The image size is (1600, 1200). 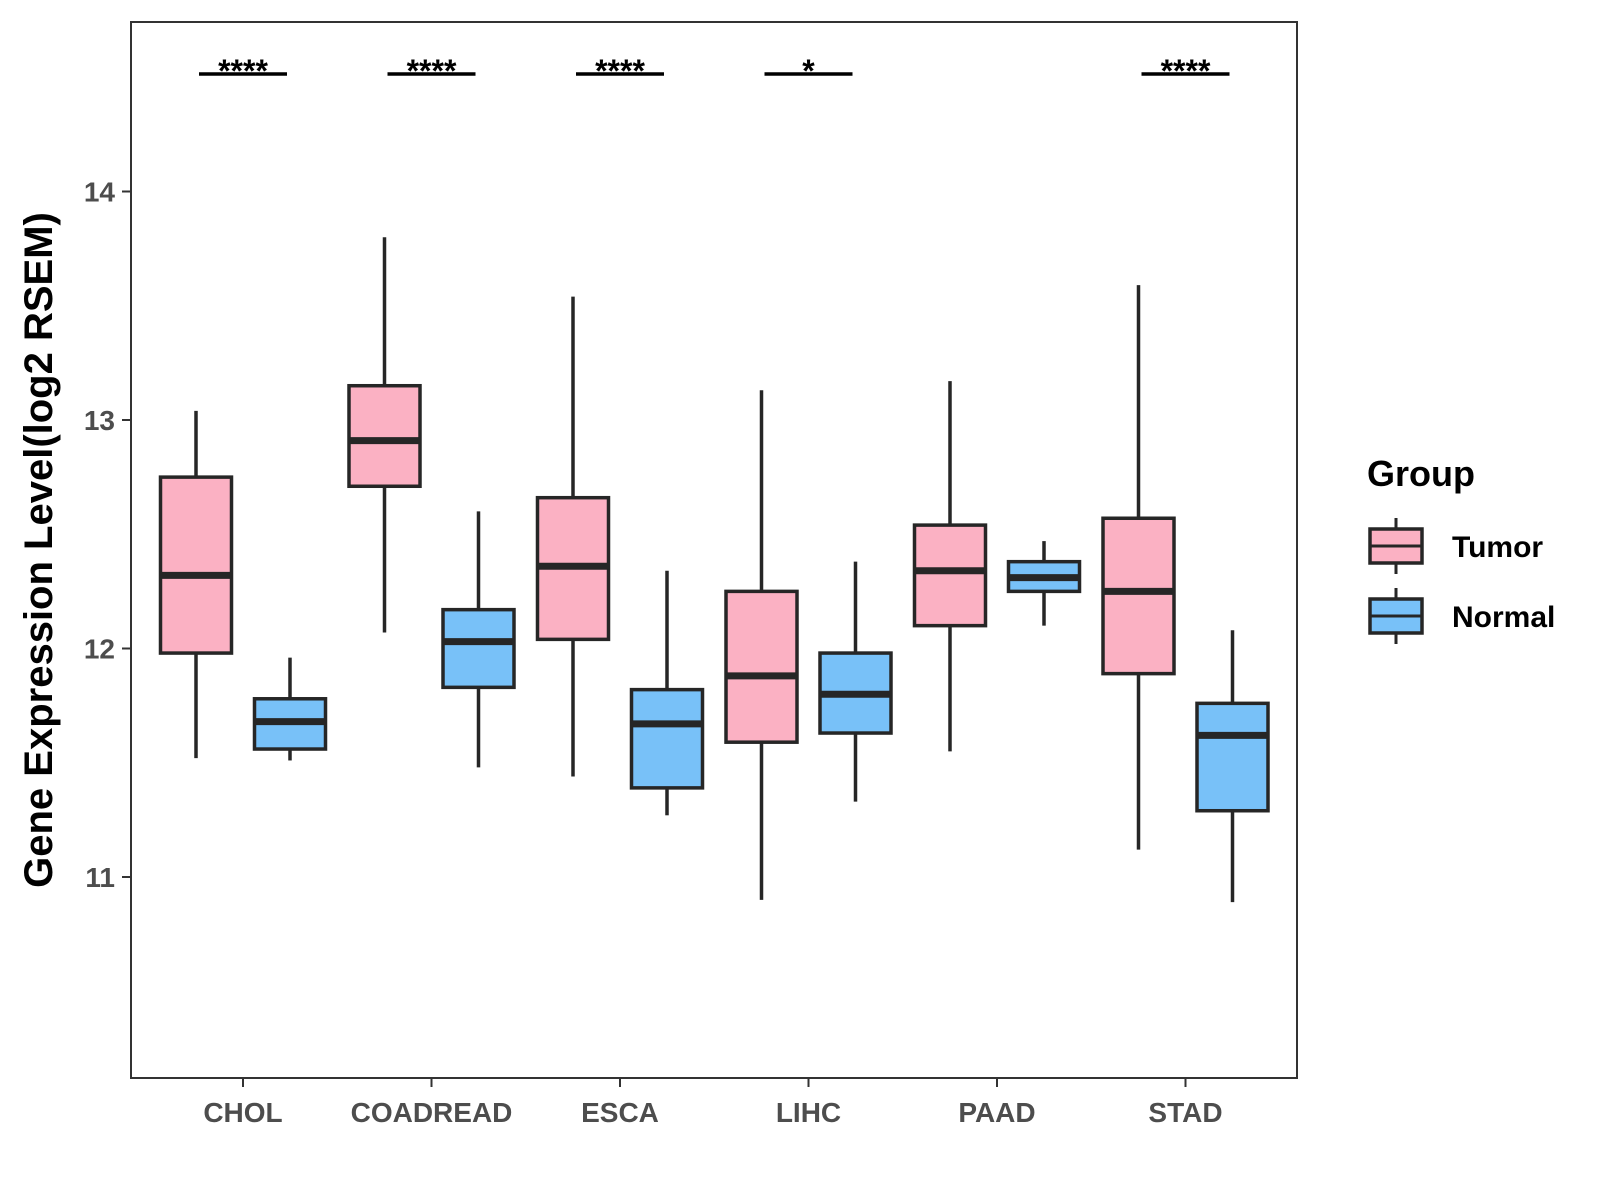 What do you see at coordinates (620, 1112) in the screenshot?
I see `x-tick-label-esca: ESCA` at bounding box center [620, 1112].